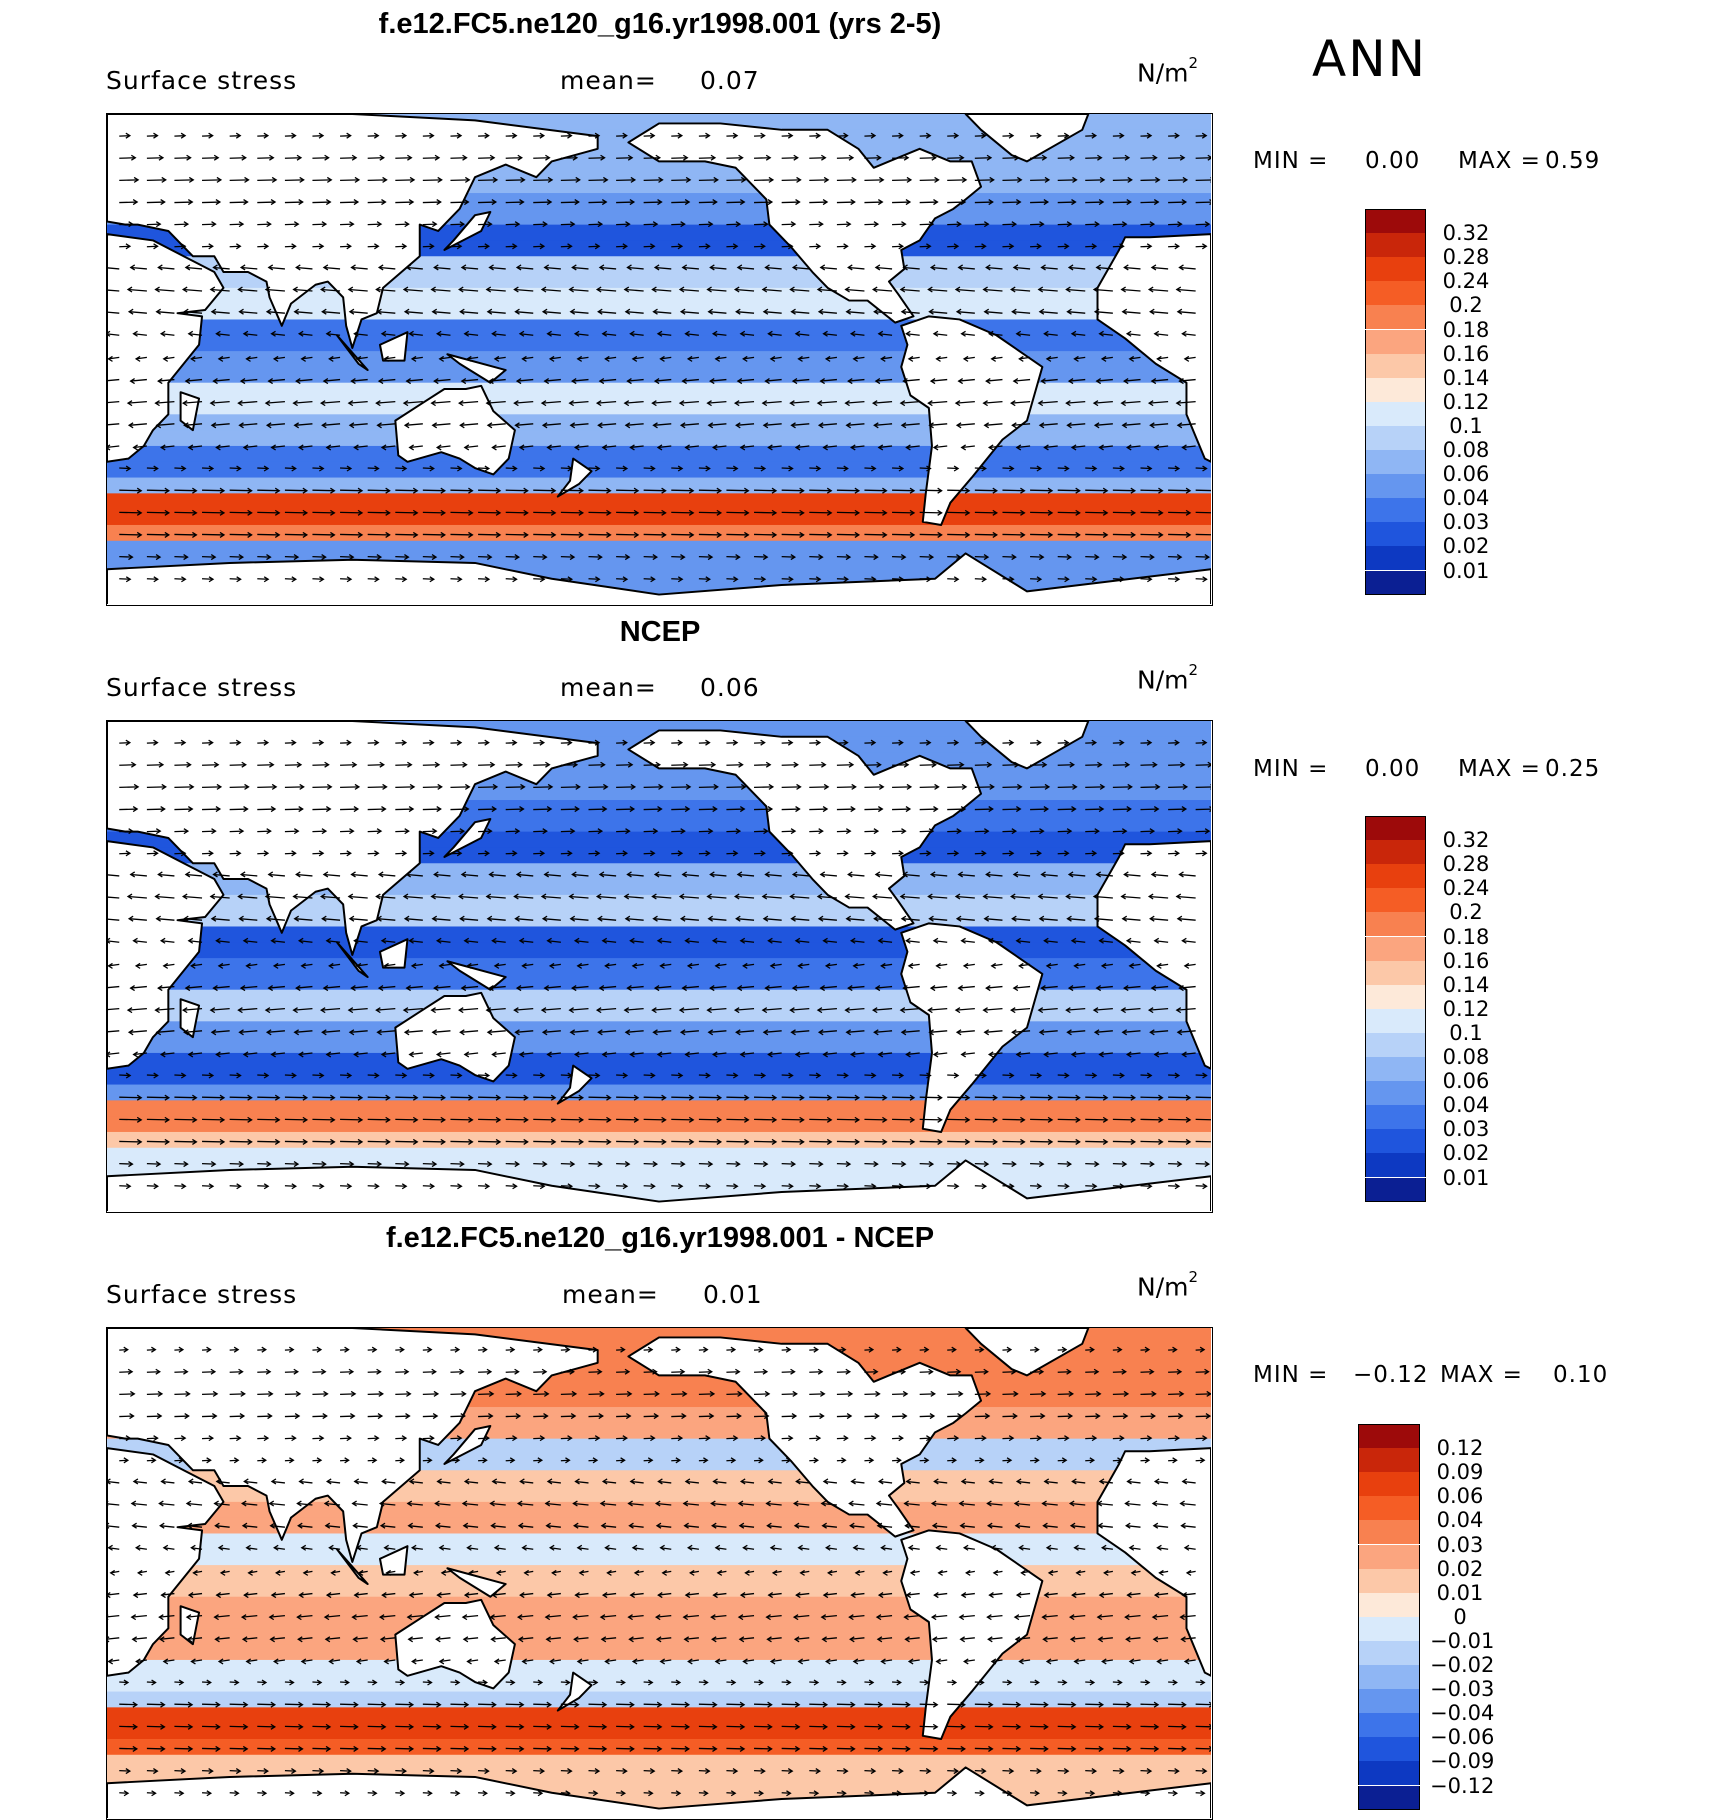  Describe the element at coordinates (610, 1294) in the screenshot. I see `panel-3-mean-label: mean=` at that location.